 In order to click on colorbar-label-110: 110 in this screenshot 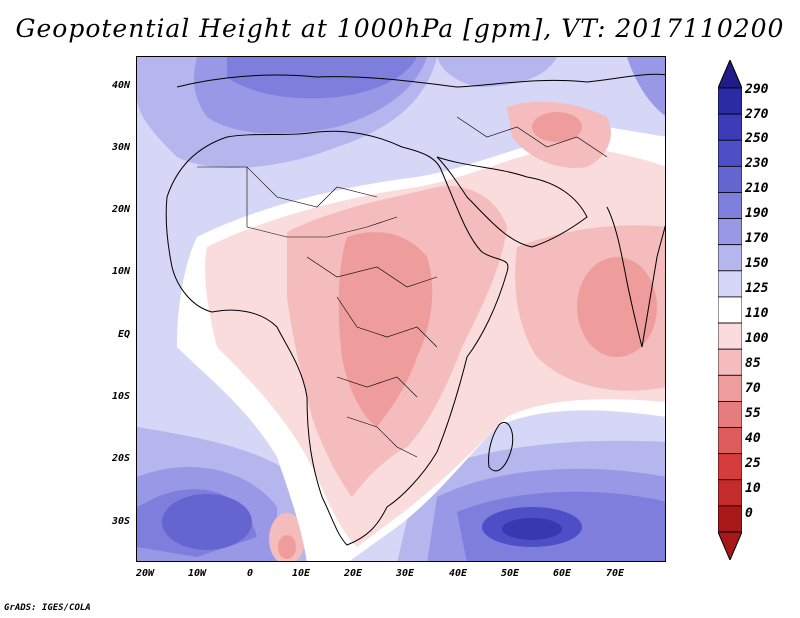, I will do `click(757, 313)`.